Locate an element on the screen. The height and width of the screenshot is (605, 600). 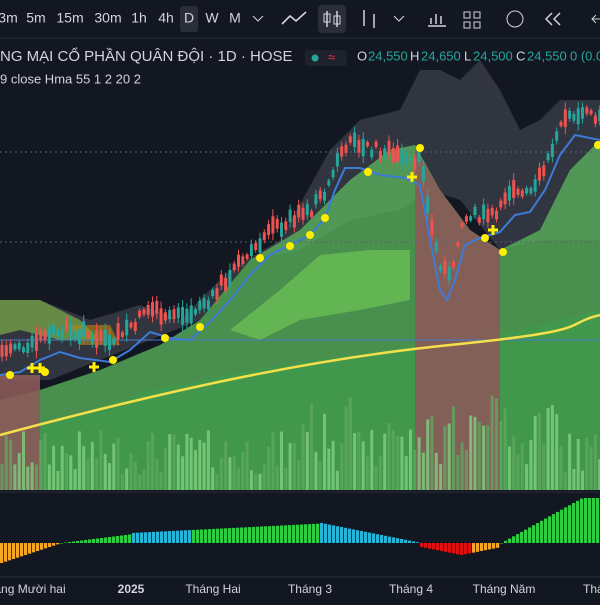
interval-button: 1h is located at coordinates (139, 18).